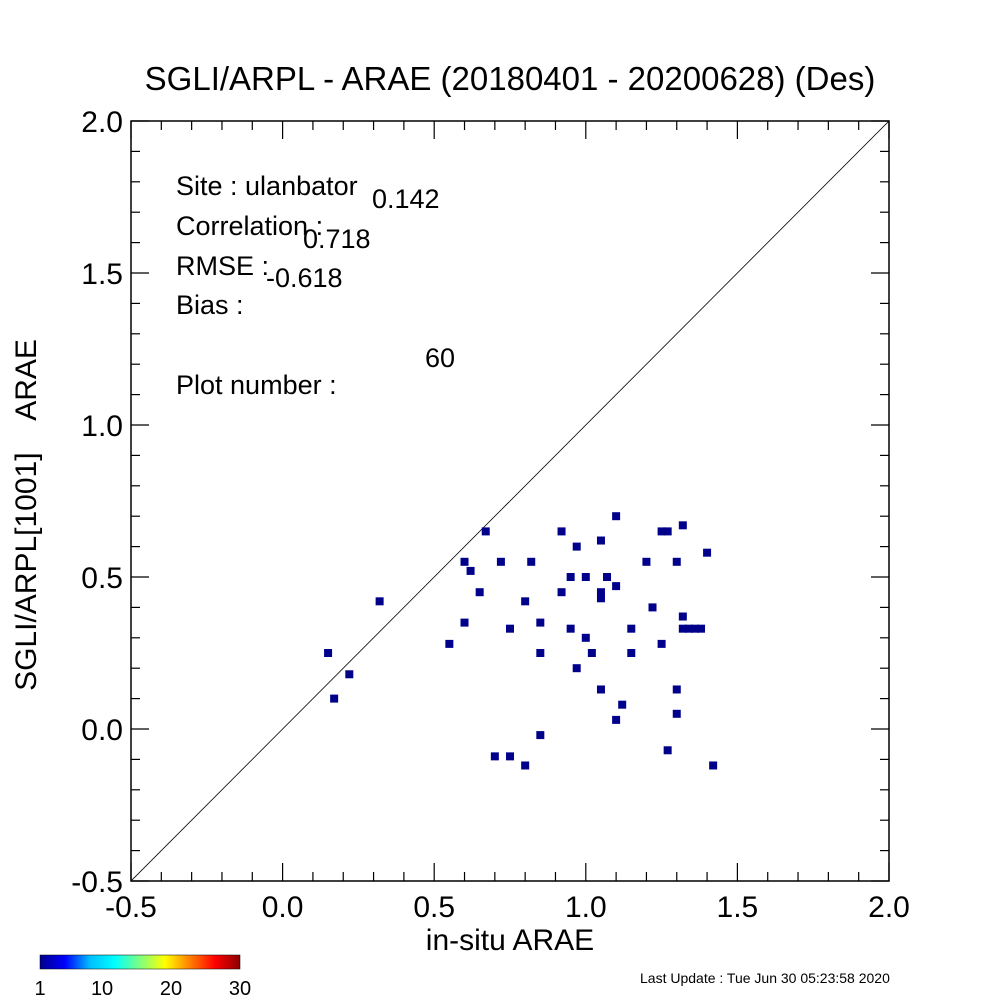 This screenshot has width=1000, height=1000. I want to click on plot-number-annotation: Plot number : 60, so click(308, 385).